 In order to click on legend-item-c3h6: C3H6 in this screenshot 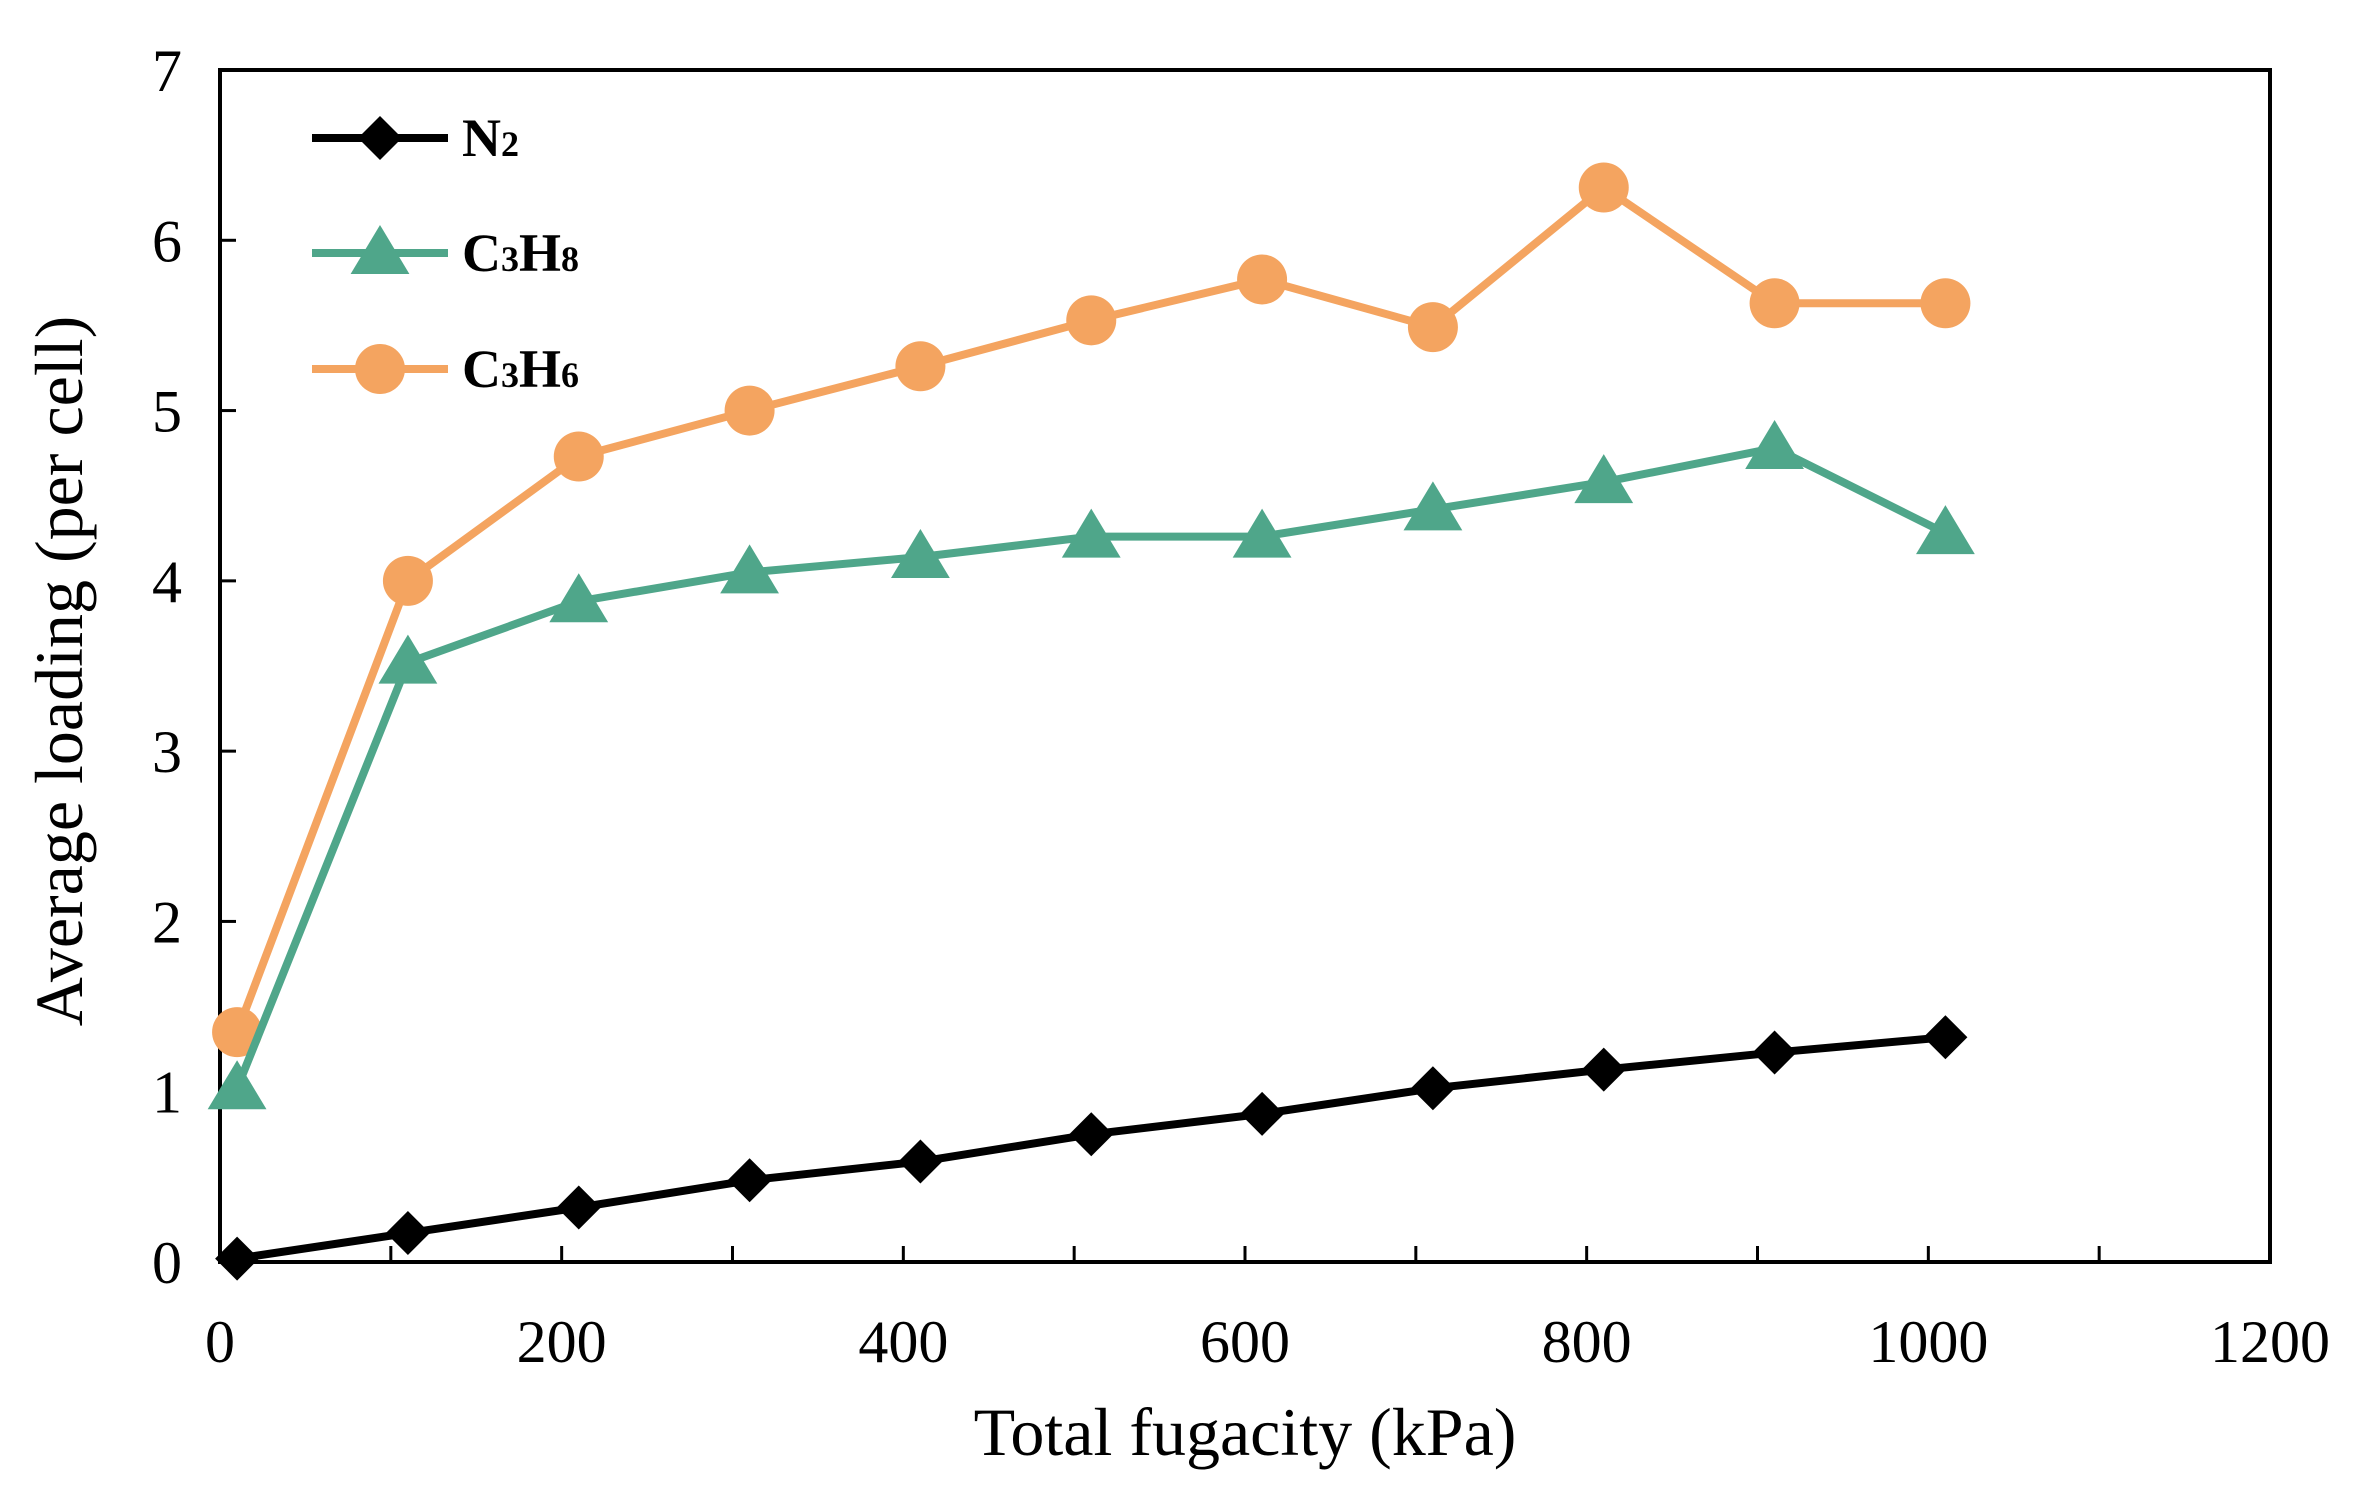, I will do `click(445, 369)`.